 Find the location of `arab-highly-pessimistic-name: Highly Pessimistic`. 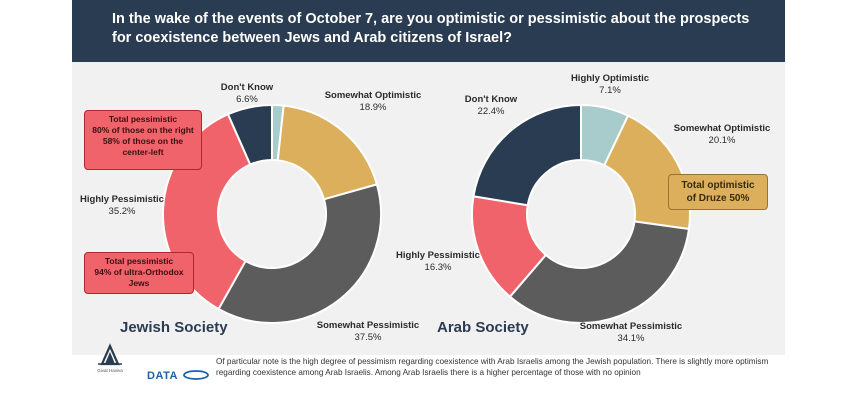

arab-highly-pessimistic-name: Highly Pessimistic is located at coordinates (438, 255).